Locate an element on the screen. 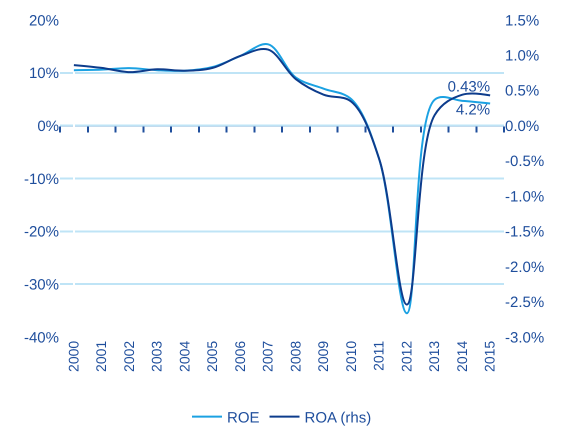  x-tick-label: 2013 is located at coordinates (434, 356).